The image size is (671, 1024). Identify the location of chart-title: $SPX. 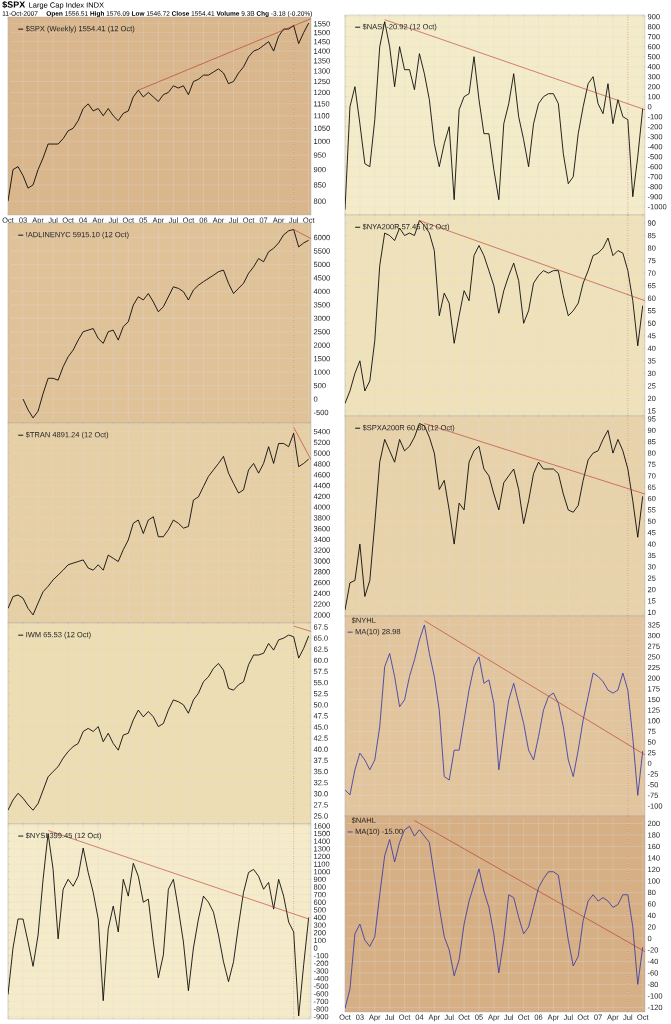
(14, 4).